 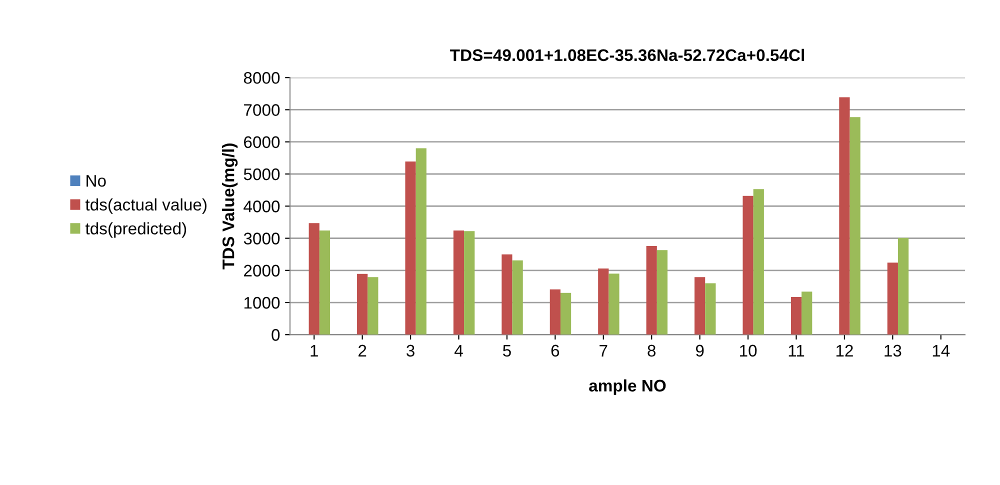 I want to click on chart-title: TDS=49.001+1.08EC-35.36Na-52.72Ca+0.54Cl, so click(x=627, y=55).